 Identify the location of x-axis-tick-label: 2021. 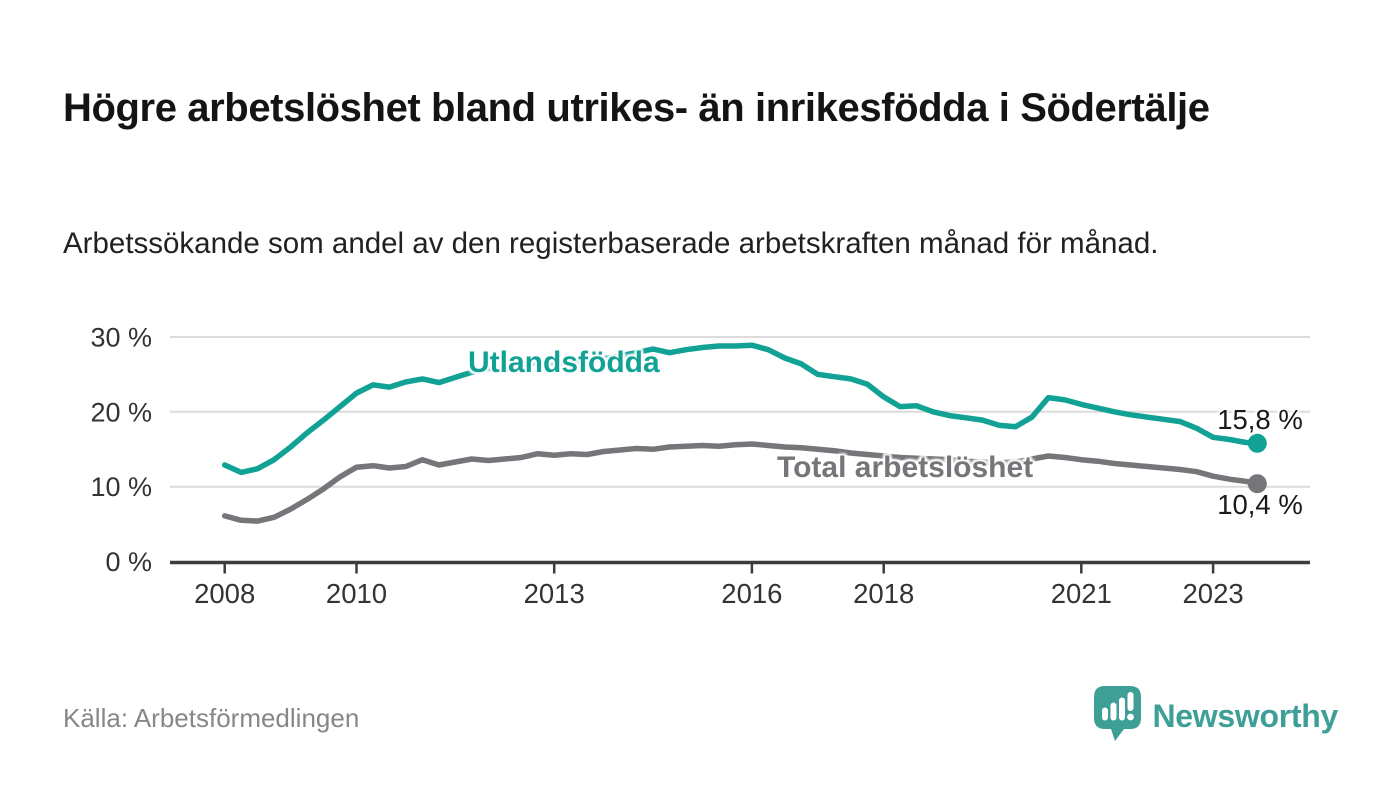
(1081, 593).